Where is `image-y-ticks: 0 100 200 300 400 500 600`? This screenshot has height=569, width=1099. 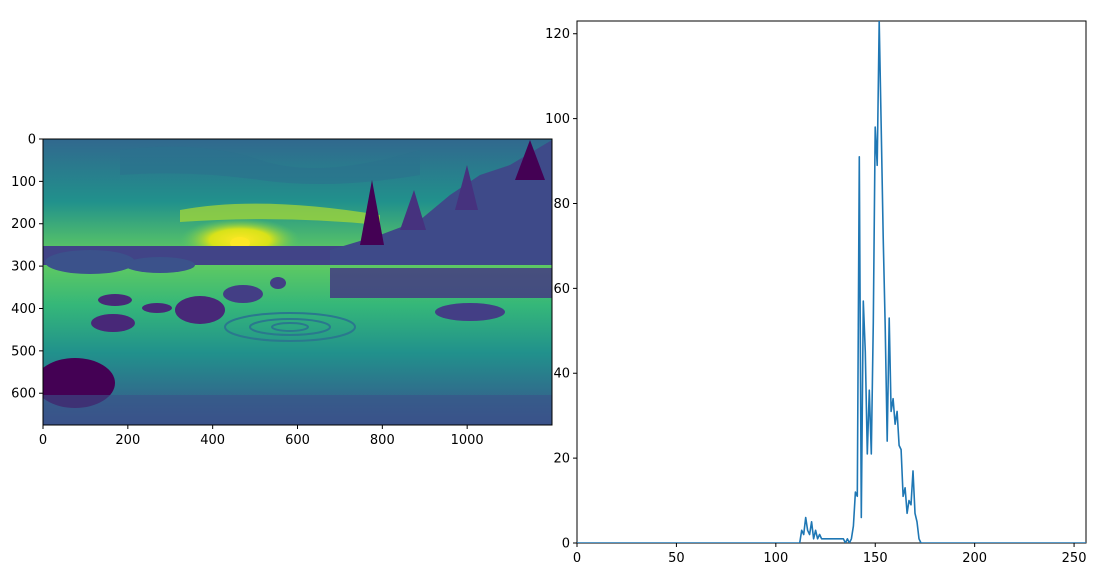
image-y-ticks: 0 100 200 300 400 500 600 is located at coordinates (27, 267).